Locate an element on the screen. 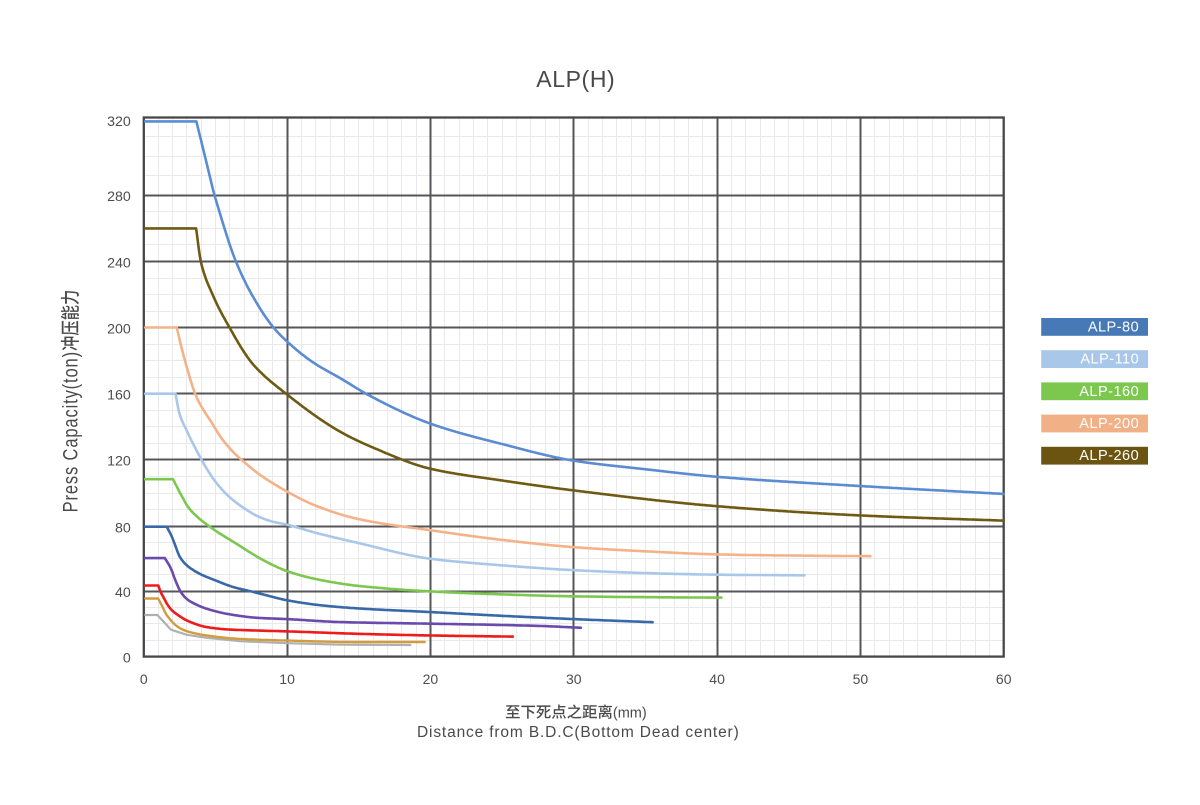  svg-text: 80 is located at coordinates (123, 529).